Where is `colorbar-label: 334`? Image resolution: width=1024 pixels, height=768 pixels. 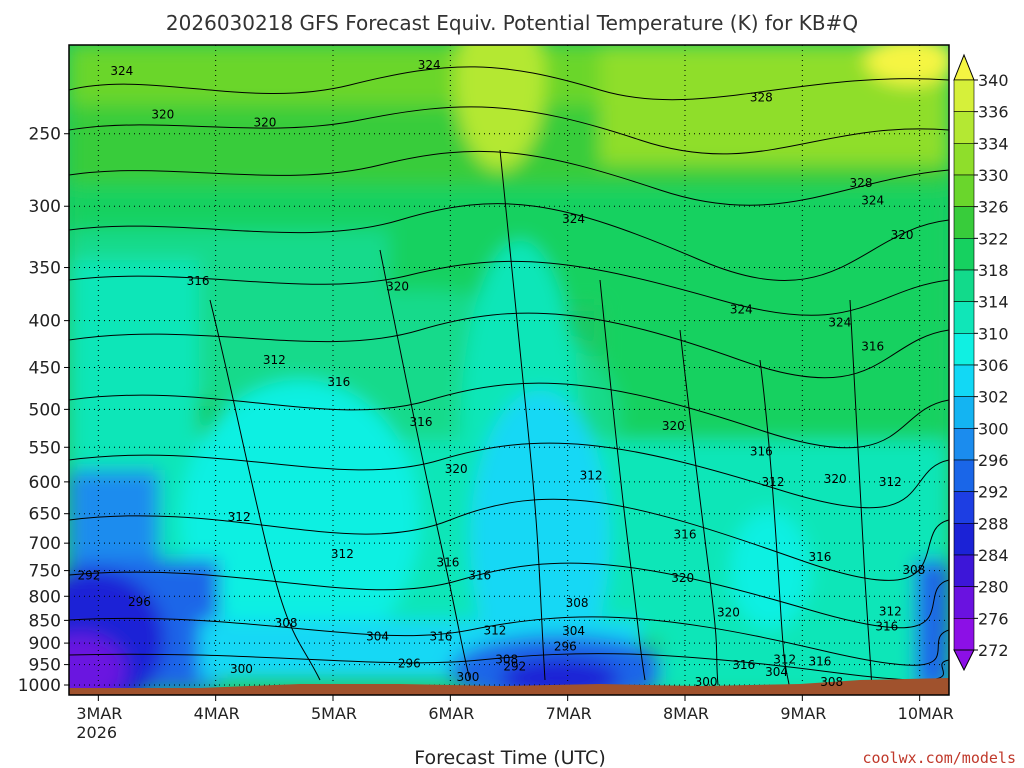
colorbar-label: 334 is located at coordinates (993, 143).